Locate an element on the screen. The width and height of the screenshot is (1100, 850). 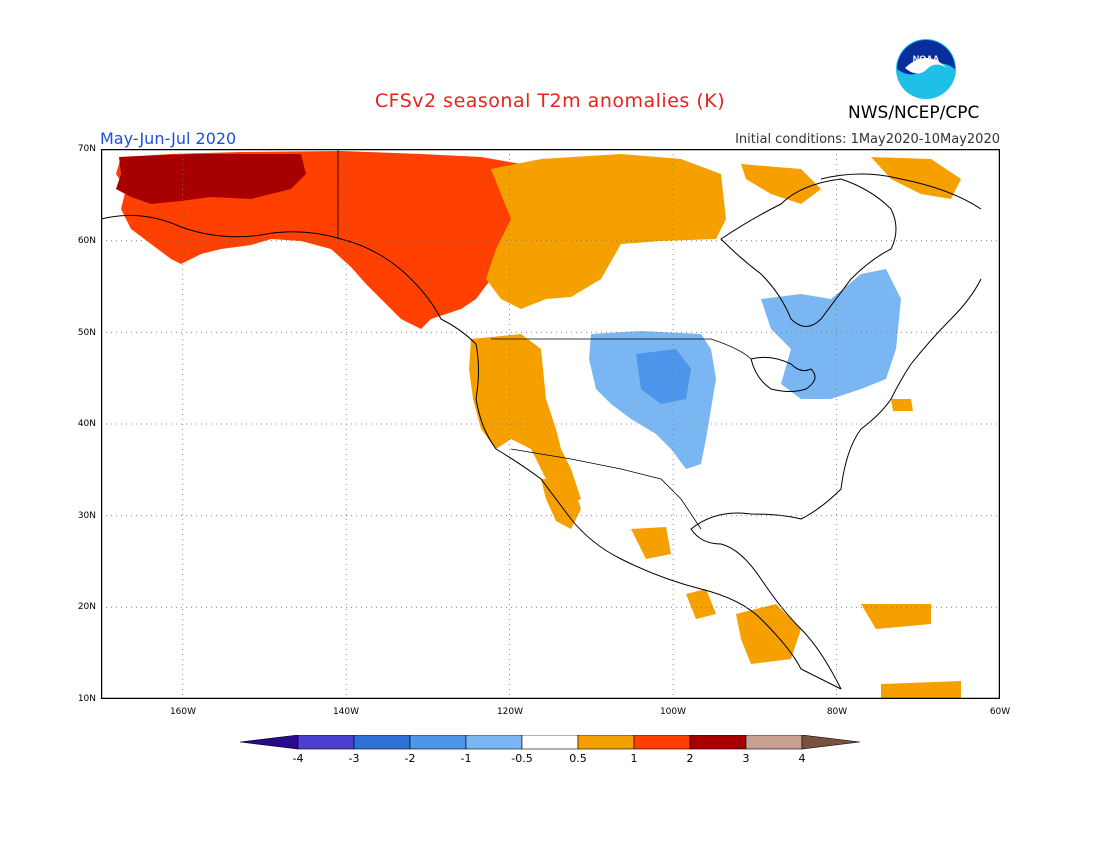
anomaly-south-america-warm is located at coordinates (921, 690).